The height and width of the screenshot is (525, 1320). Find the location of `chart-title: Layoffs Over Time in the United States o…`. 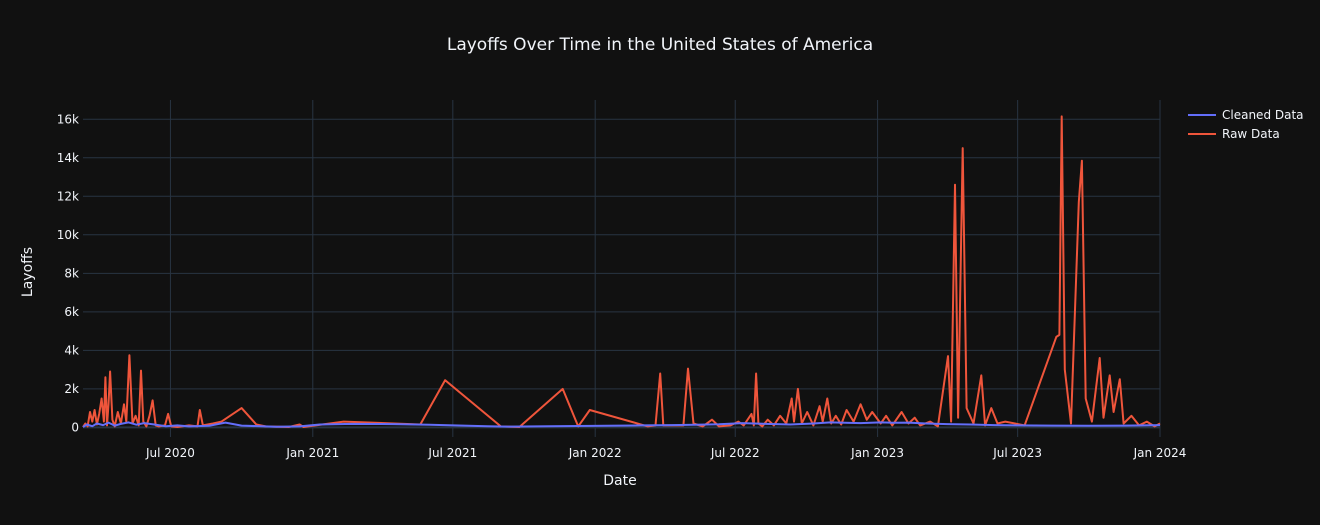

chart-title: Layoffs Over Time in the United States o… is located at coordinates (660, 45).